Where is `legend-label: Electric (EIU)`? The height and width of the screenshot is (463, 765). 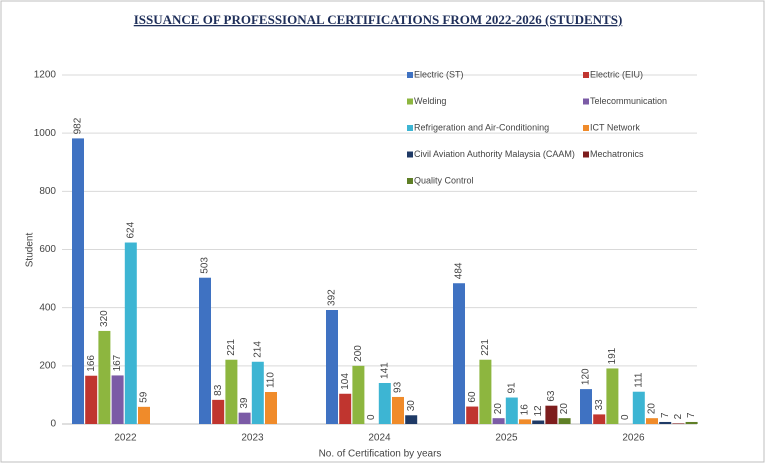
legend-label: Electric (EIU) is located at coordinates (616, 74).